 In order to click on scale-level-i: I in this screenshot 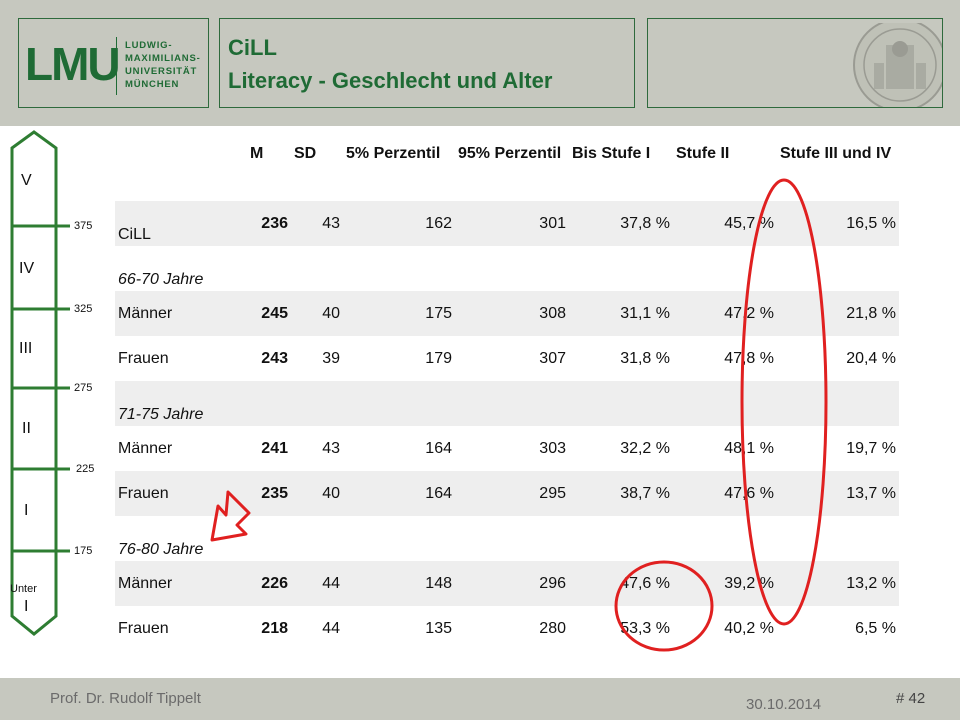, I will do `click(26, 510)`.